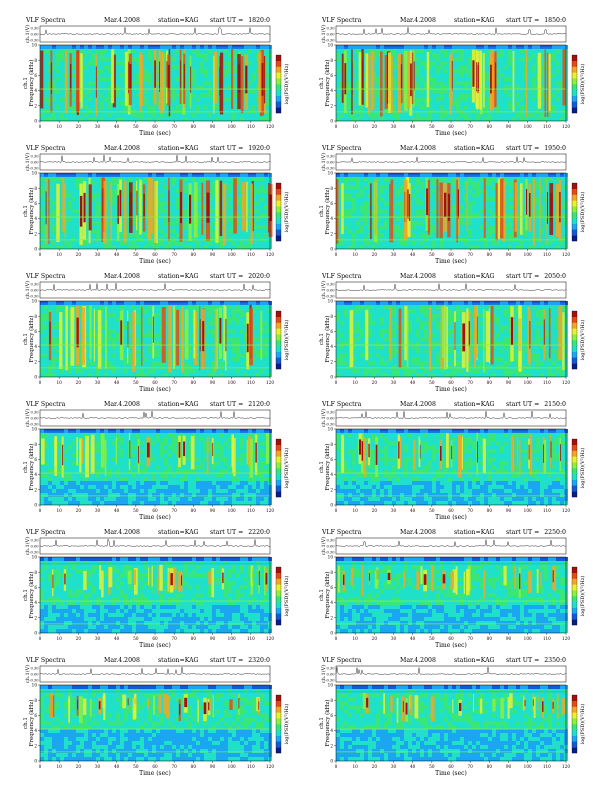 This screenshot has width=612, height=792. What do you see at coordinates (341, 148) in the screenshot?
I see `panel-title: VLF Spectra` at bounding box center [341, 148].